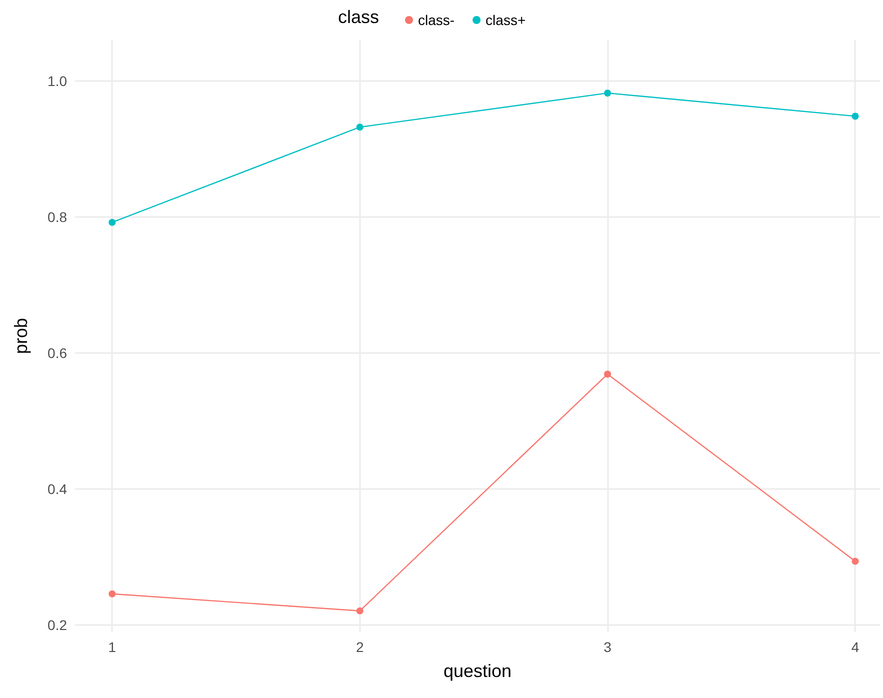 This screenshot has width=883, height=698. I want to click on x-axis-title: question, so click(477, 671).